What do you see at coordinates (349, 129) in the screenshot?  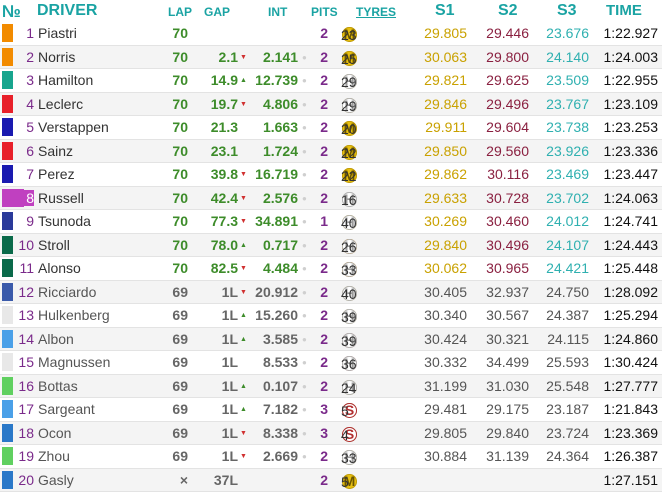 I see `tyre-age: 20` at bounding box center [349, 129].